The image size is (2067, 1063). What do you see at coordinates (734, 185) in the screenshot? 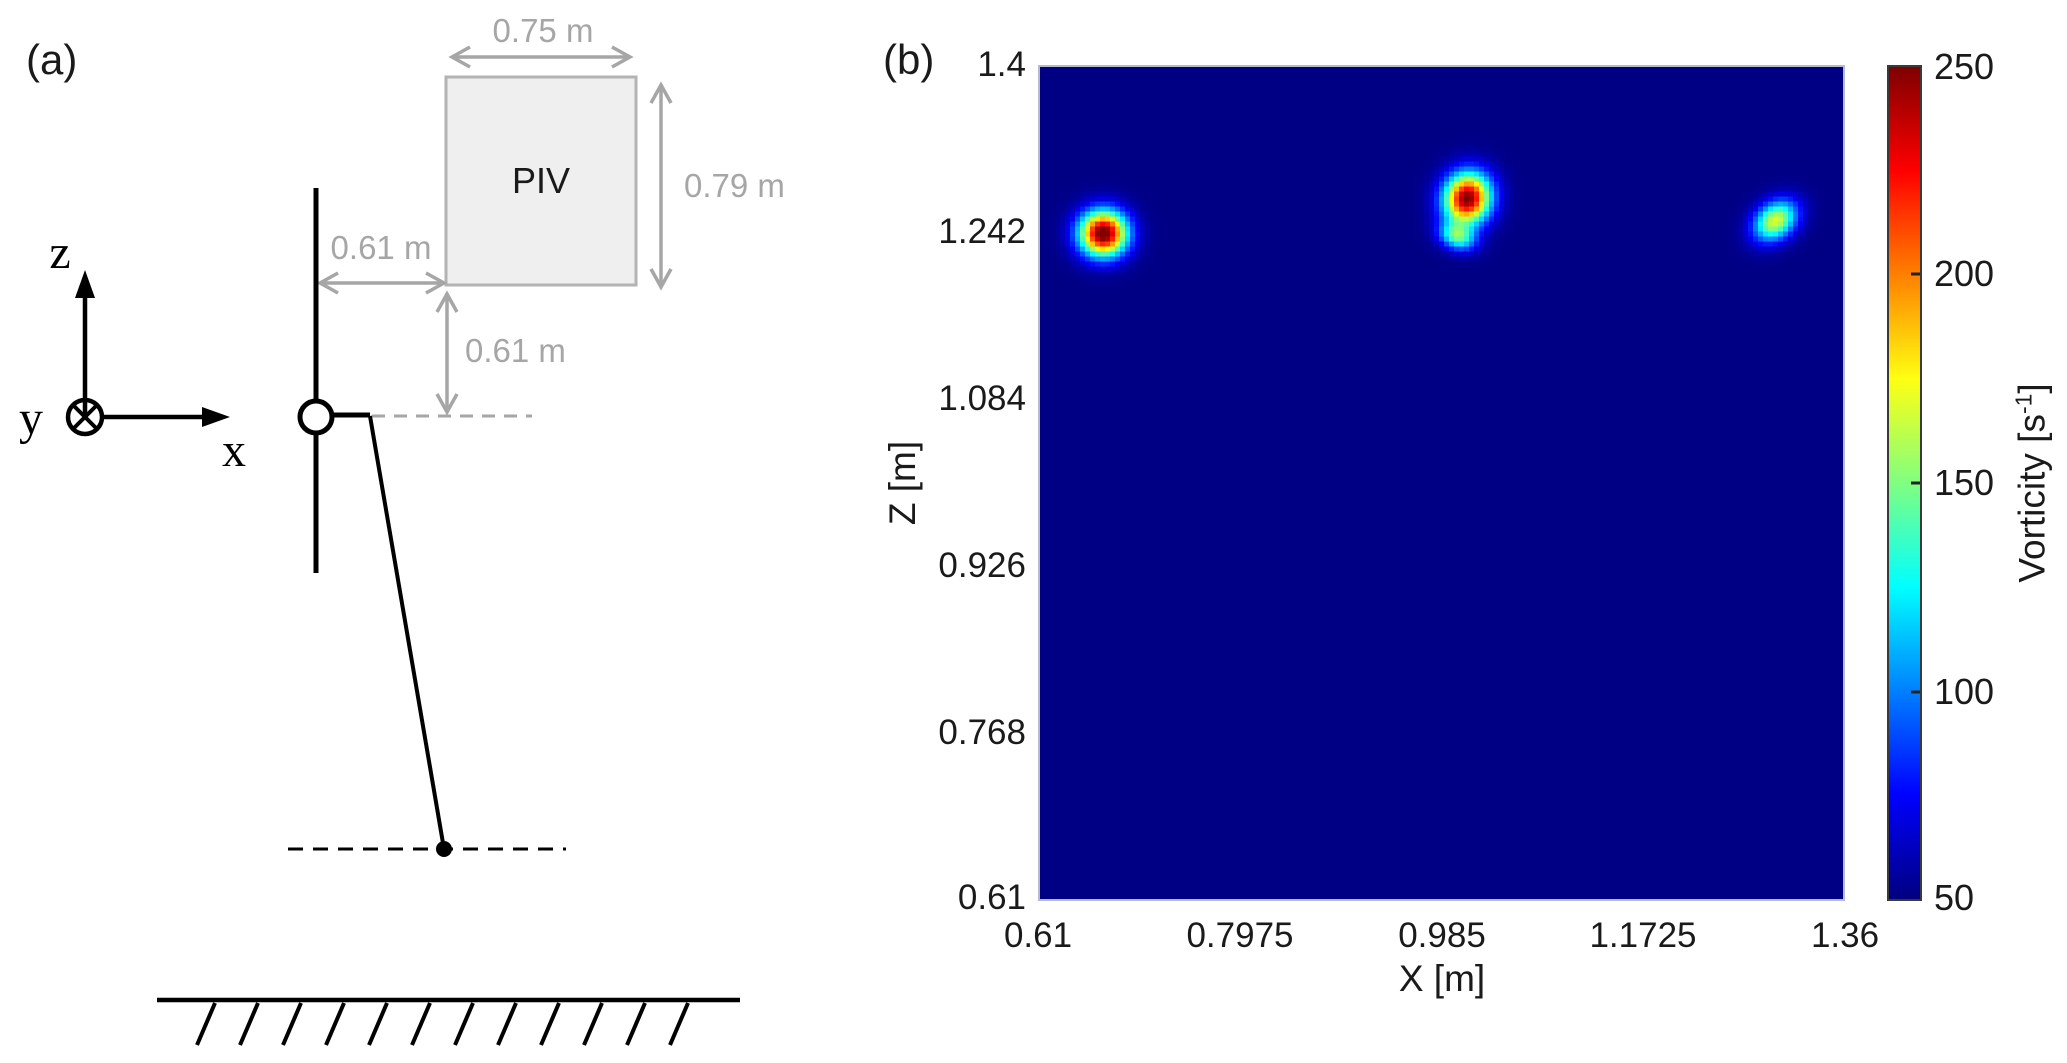
I see `piv-height-dim-label: 0.79 m` at bounding box center [734, 185].